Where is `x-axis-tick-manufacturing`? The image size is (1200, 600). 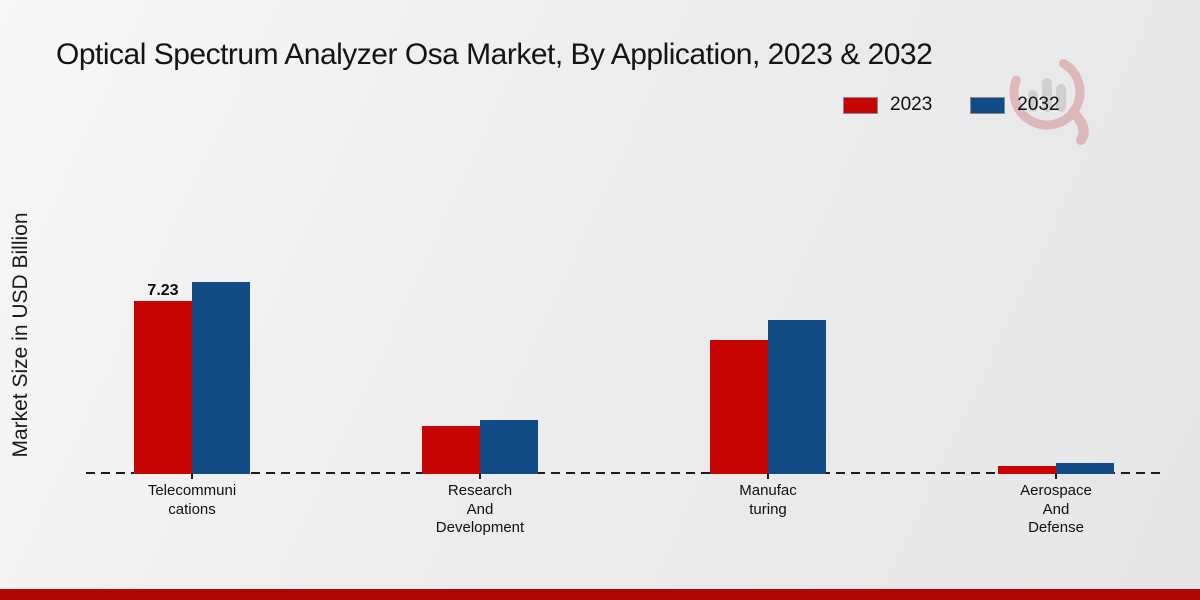 x-axis-tick-manufacturing is located at coordinates (768, 476).